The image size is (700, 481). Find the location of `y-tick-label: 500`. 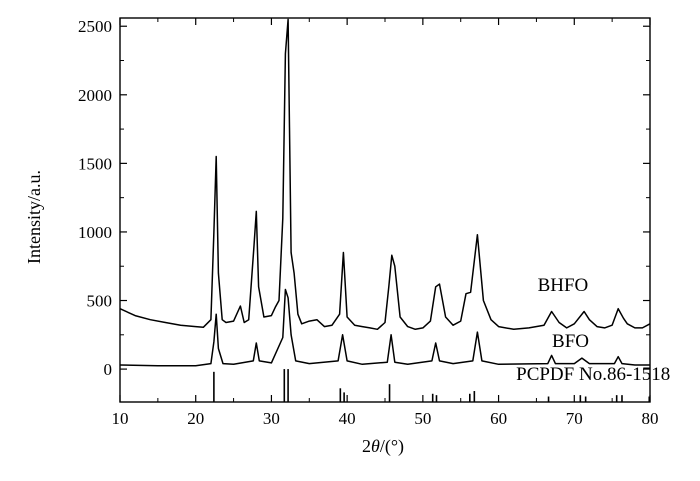

y-tick-label: 500 is located at coordinates (100, 301).